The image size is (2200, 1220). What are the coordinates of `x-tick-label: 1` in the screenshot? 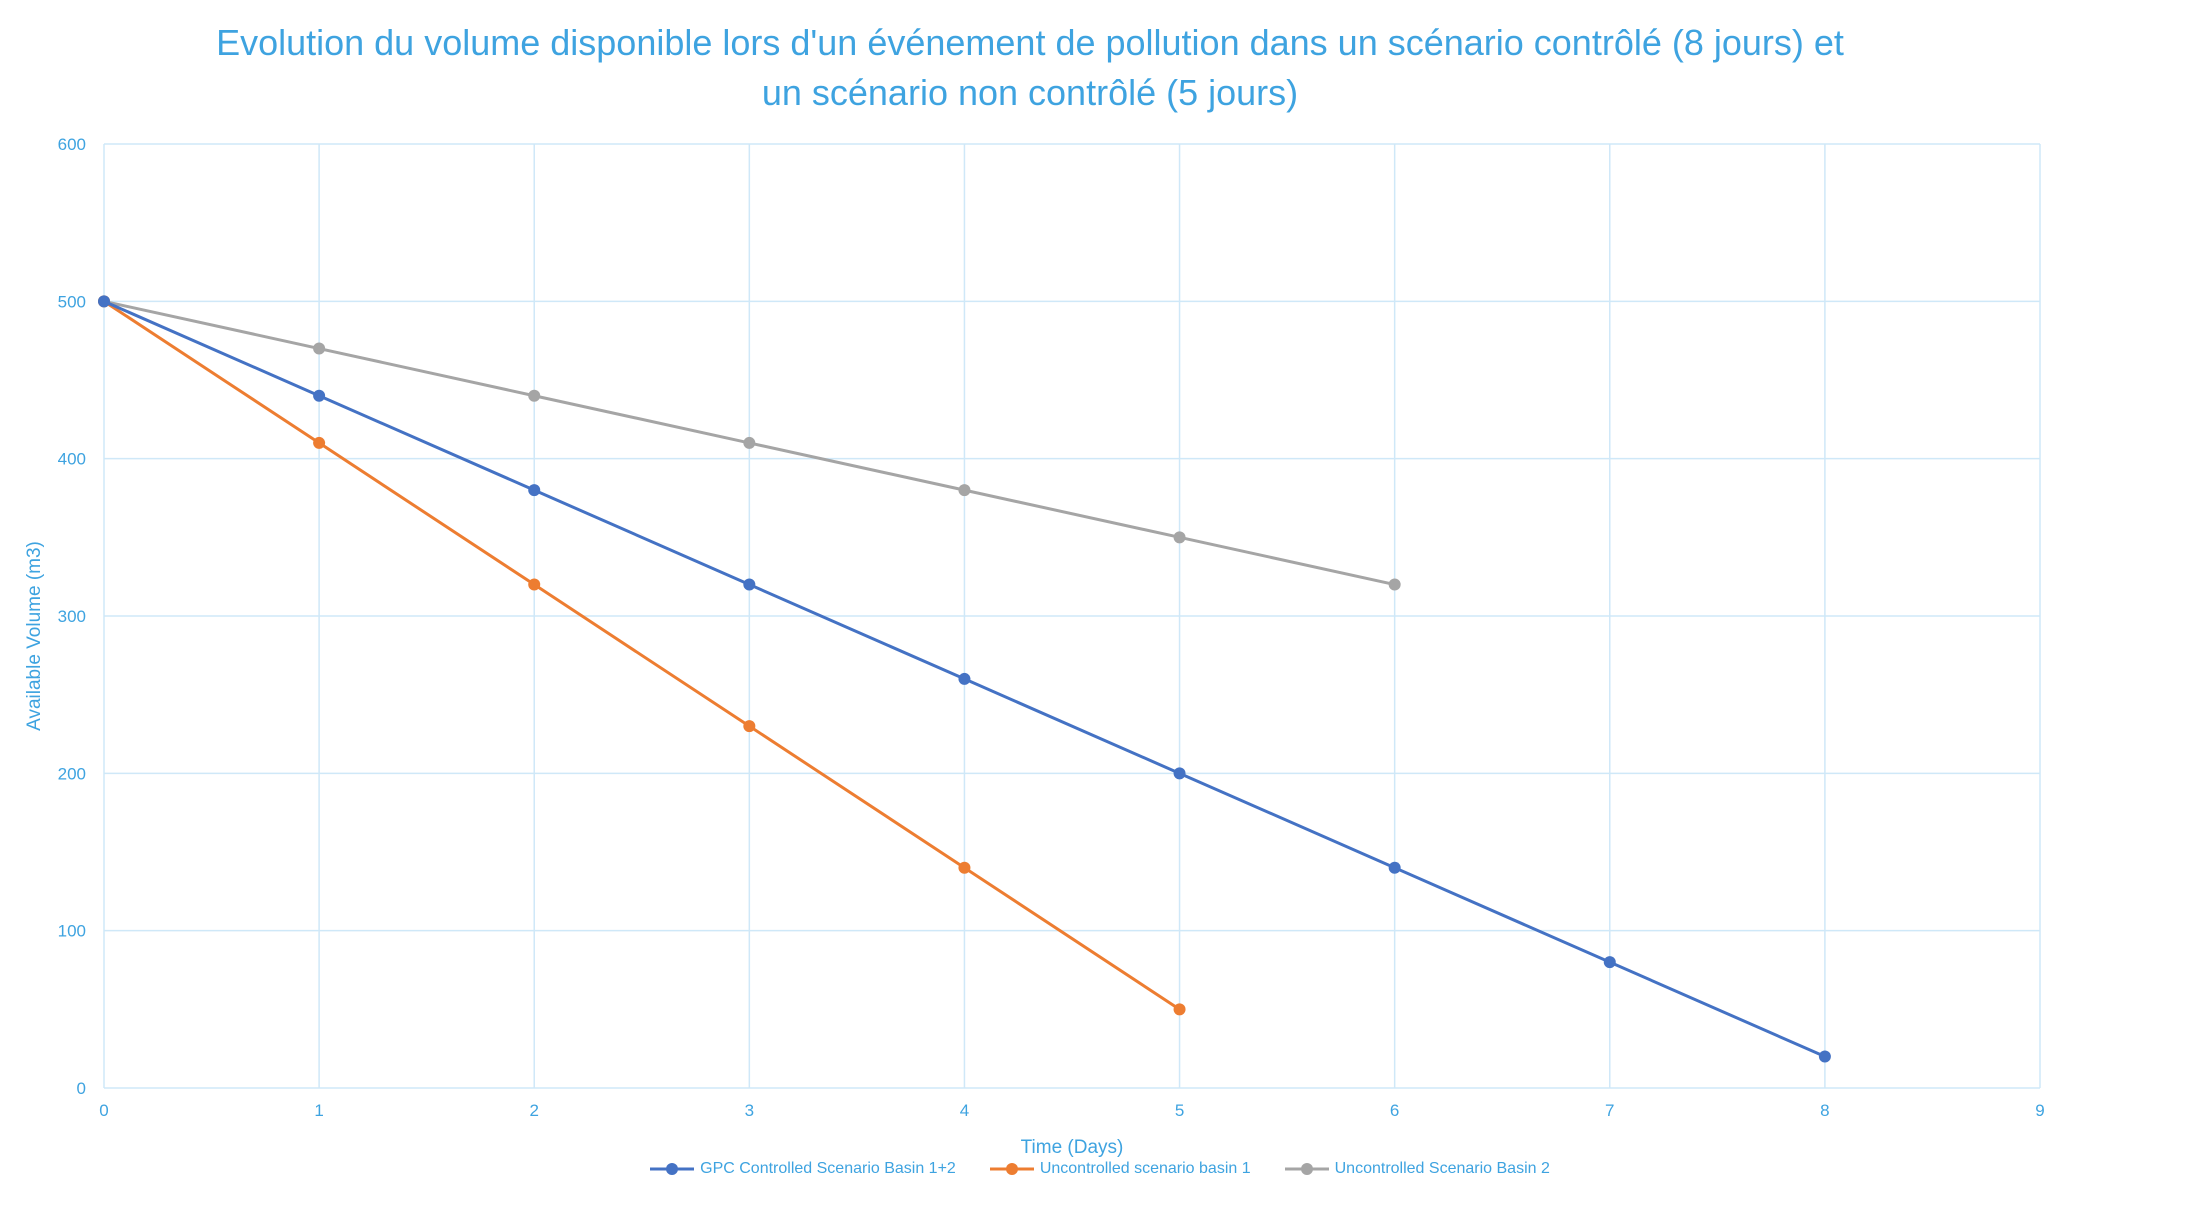 It's located at (318, 1110).